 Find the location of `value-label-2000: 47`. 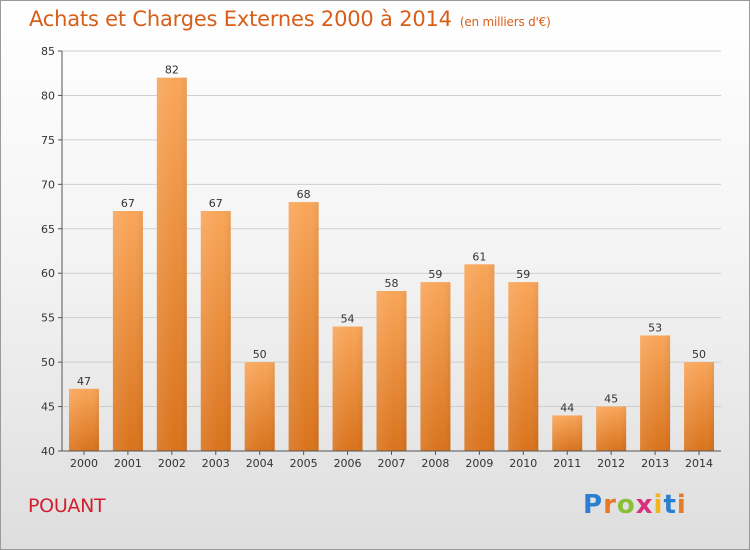

value-label-2000: 47 is located at coordinates (84, 381).